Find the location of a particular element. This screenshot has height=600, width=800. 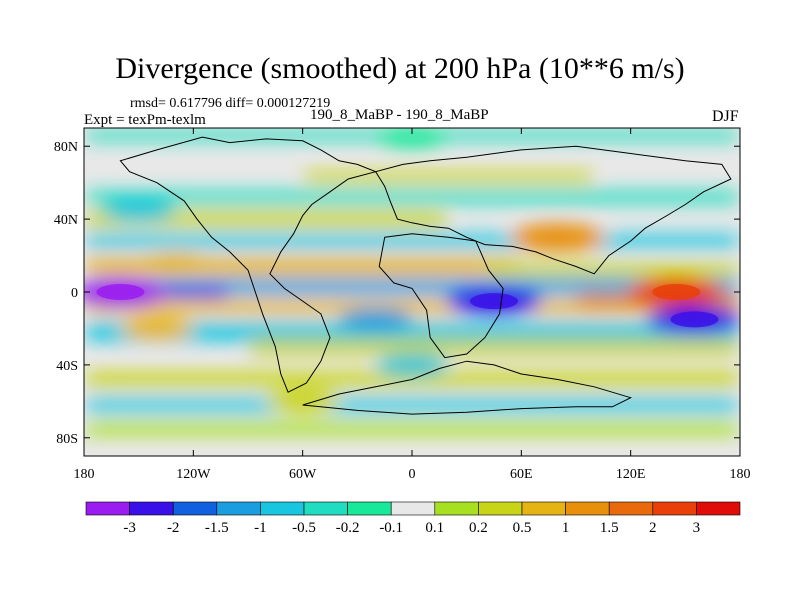

colorbar-label: -1.5 is located at coordinates (217, 528).